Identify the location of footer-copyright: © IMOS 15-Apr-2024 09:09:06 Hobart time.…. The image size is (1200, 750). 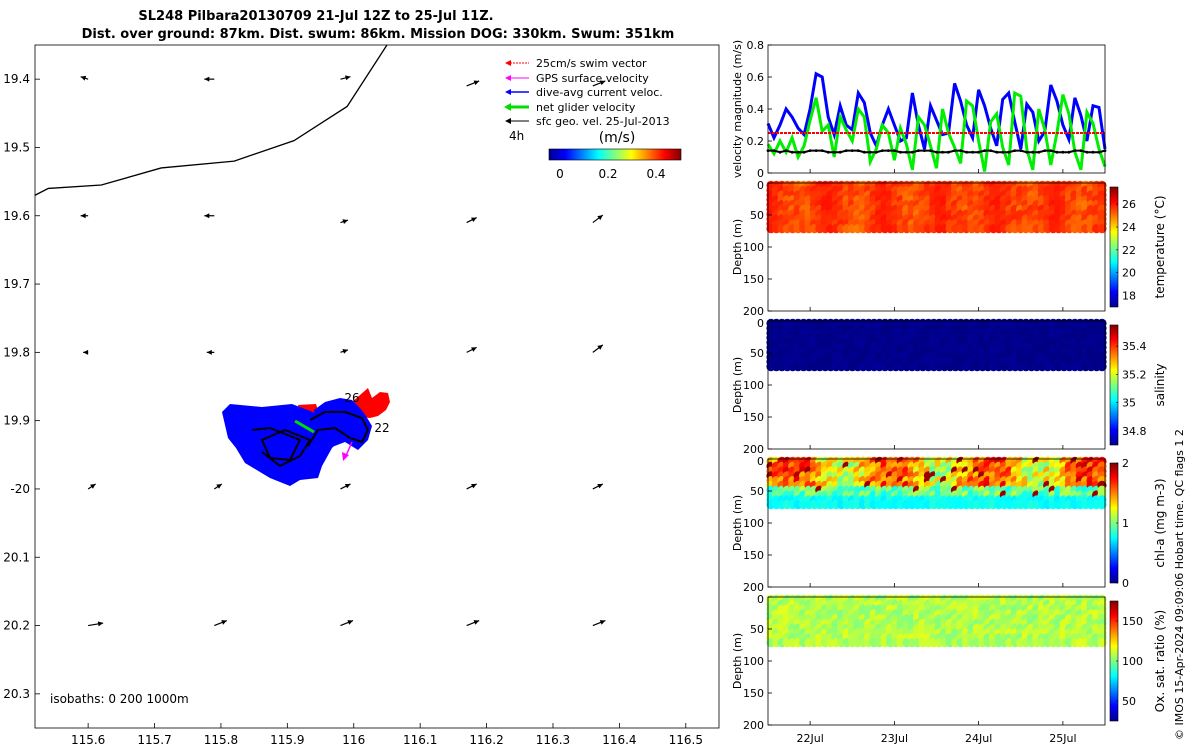
(1179, 584).